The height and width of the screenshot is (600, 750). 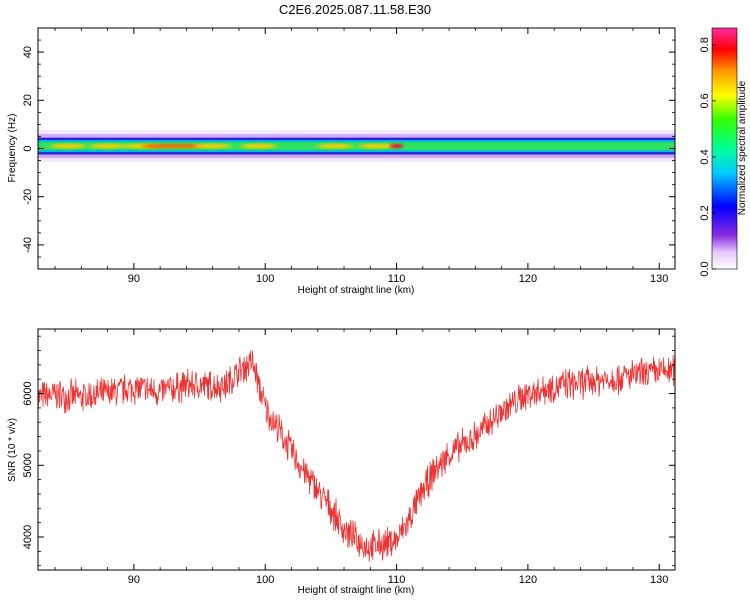 I want to click on y-tick-label: -40, so click(x=28, y=245).